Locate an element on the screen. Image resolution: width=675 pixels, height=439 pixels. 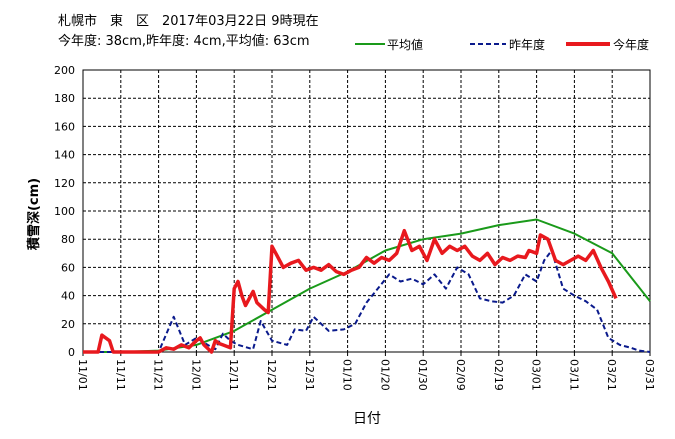
x-tick-label: 03/11 is located at coordinates (573, 375).